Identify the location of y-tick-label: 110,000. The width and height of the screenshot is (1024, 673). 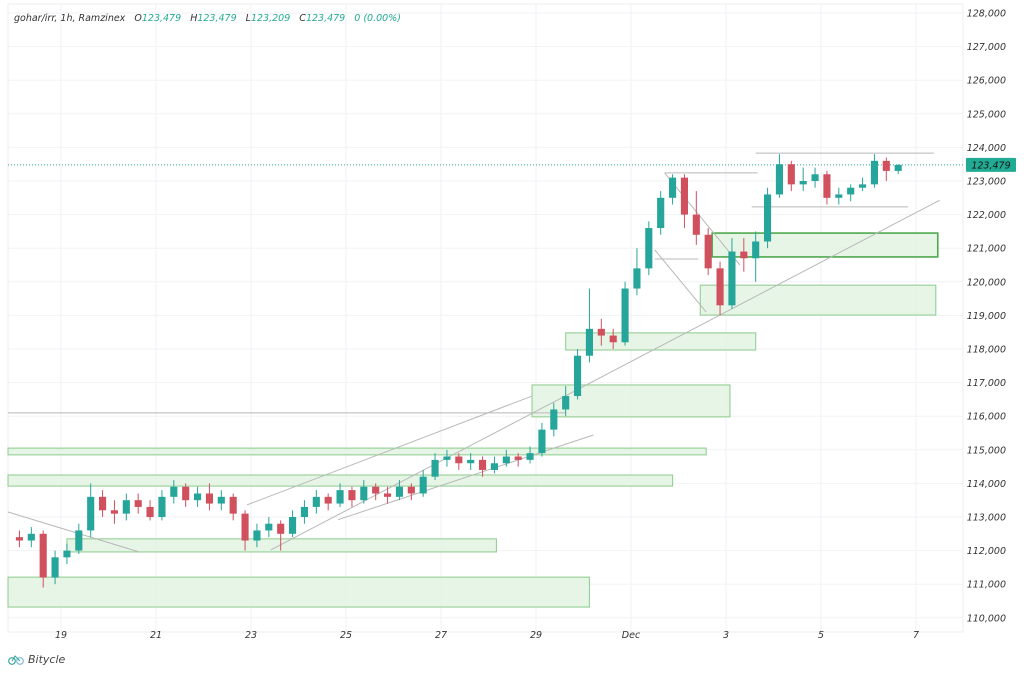
(986, 618).